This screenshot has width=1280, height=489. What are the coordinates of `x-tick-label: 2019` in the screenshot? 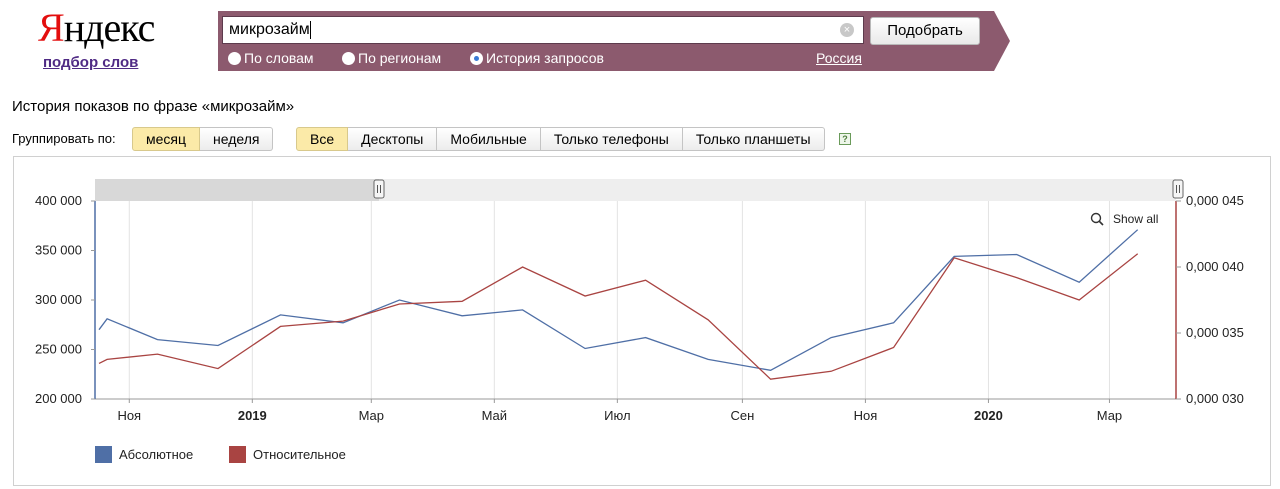 It's located at (252, 415).